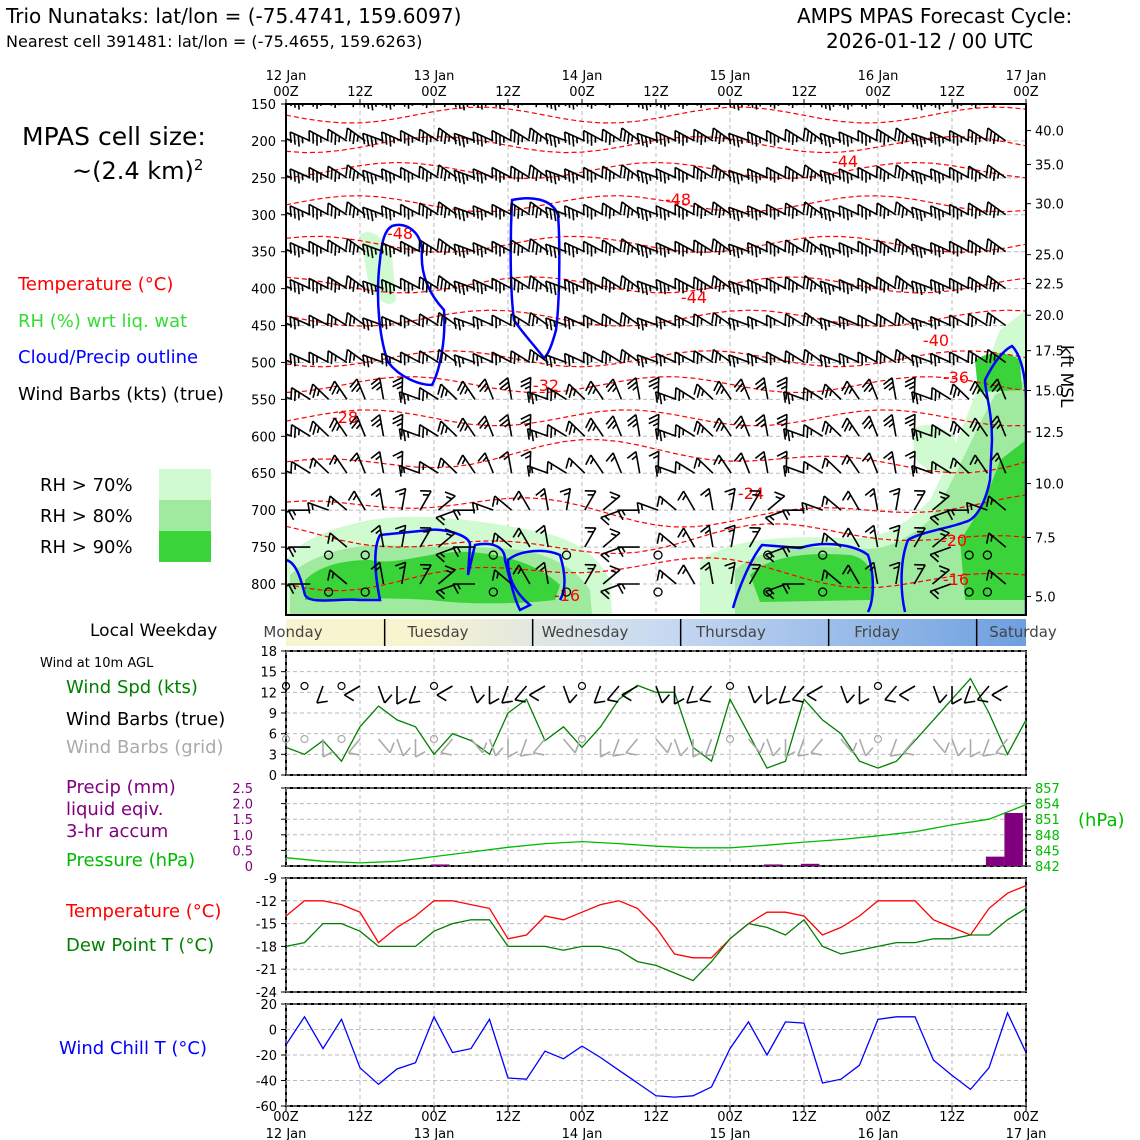  I want to click on cloud-outline, so click(803, 577).